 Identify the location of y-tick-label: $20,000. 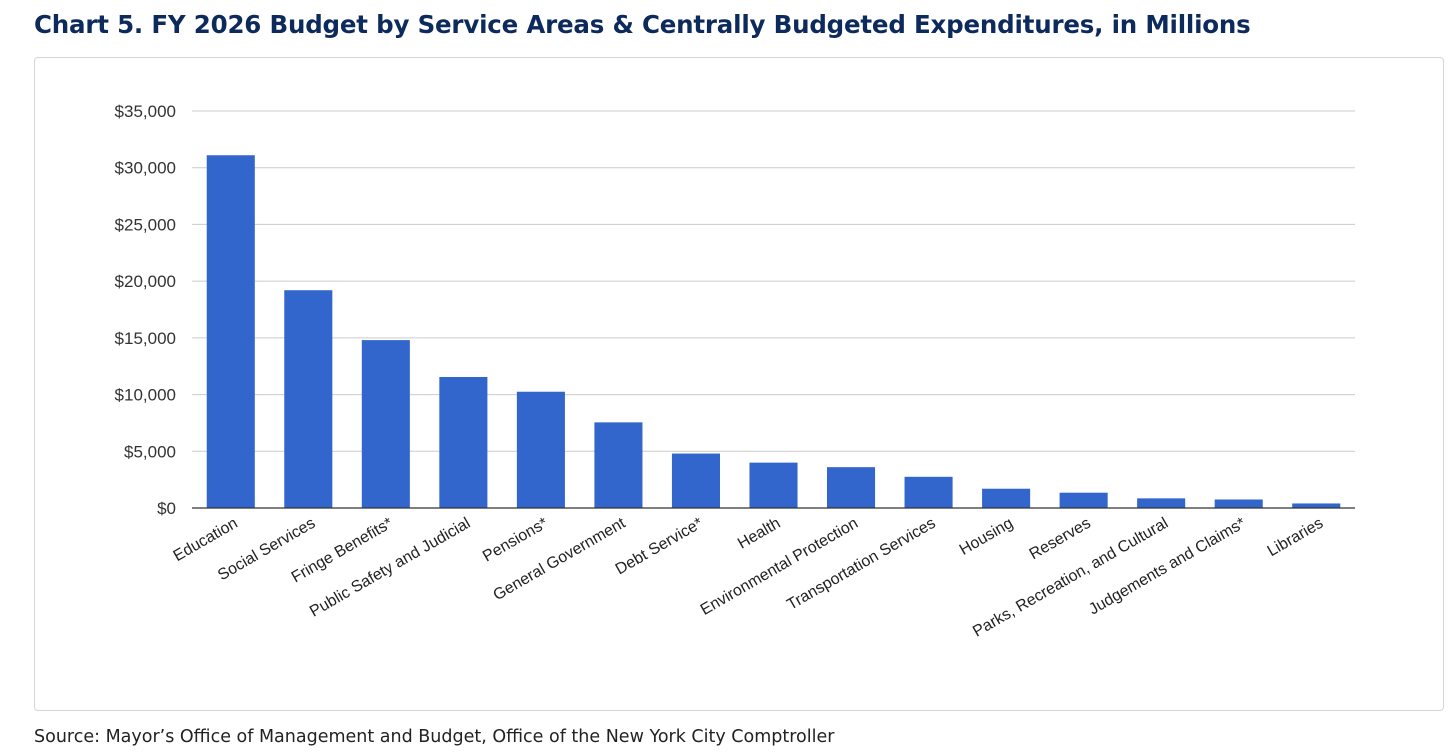
(145, 281).